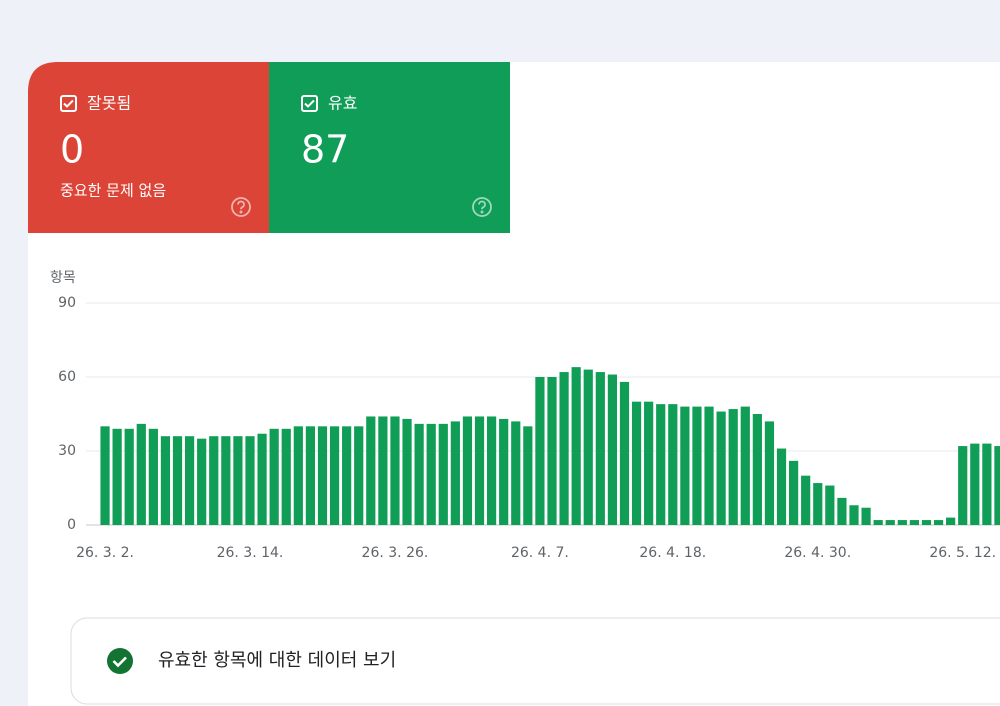 The image size is (1000, 706). What do you see at coordinates (250, 553) in the screenshot?
I see `x-tick-label: 26. 3. 14.` at bounding box center [250, 553].